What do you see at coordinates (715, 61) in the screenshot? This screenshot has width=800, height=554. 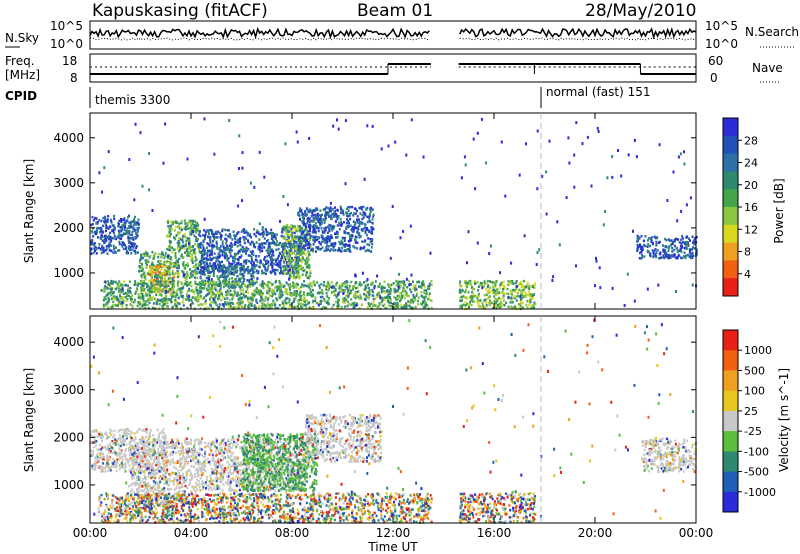 I see `freq-right-tick-high: 60` at bounding box center [715, 61].